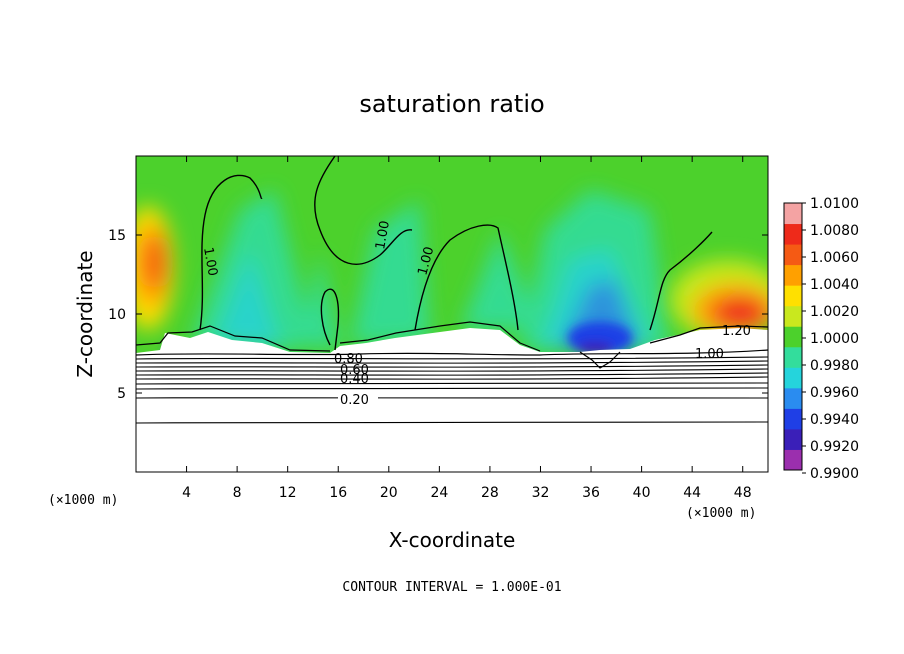 The height and width of the screenshot is (654, 904). I want to click on warm-shading, so click(452, 273).